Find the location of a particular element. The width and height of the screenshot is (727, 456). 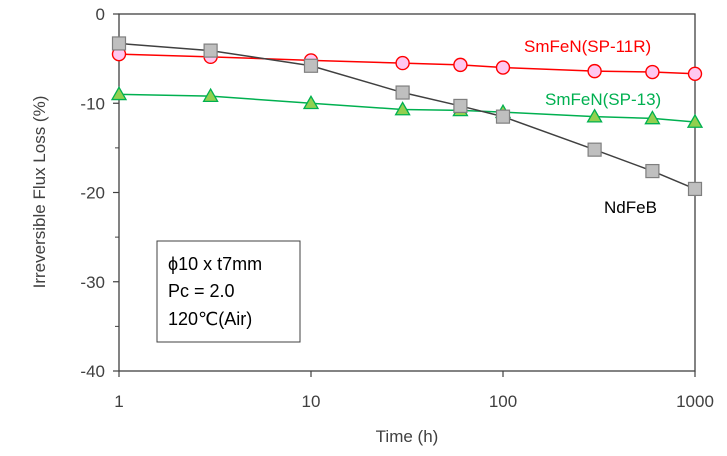

y-tick-label: -10 is located at coordinates (92, 103).